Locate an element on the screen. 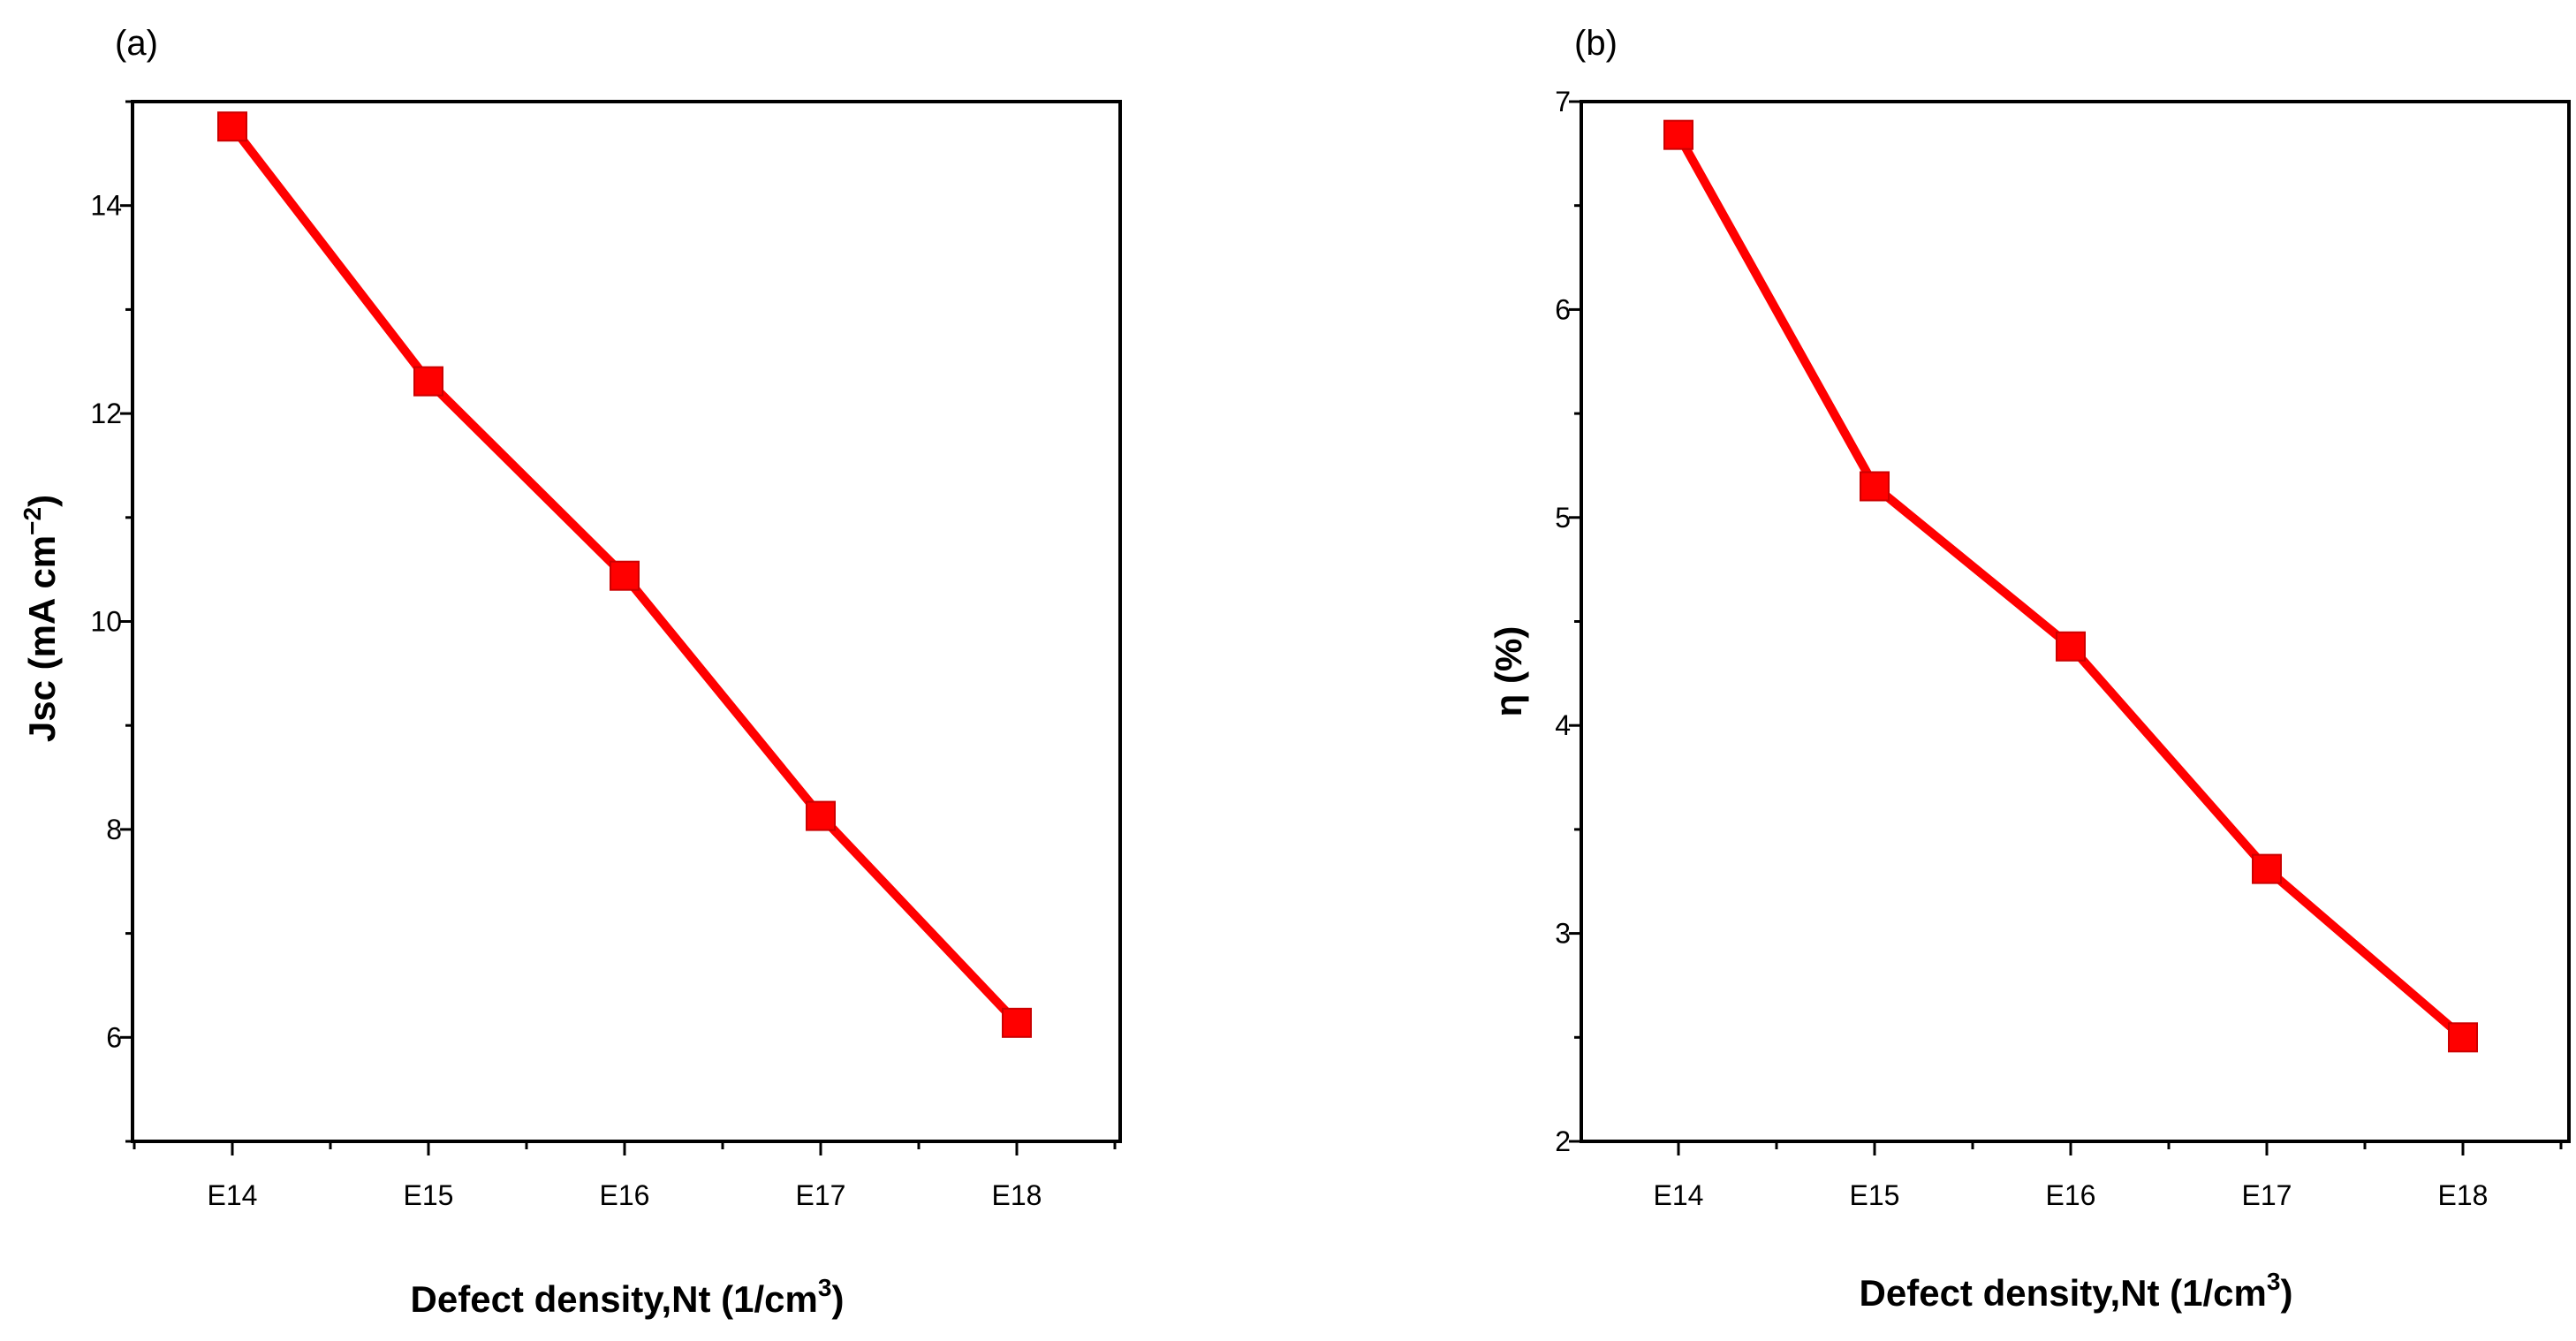 The image size is (2576, 1341). y-axis-ticks-a: 6 8 10 12 14 is located at coordinates (112, 621).